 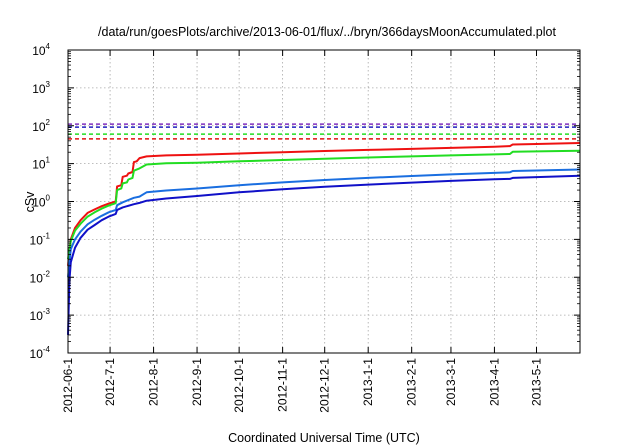 I want to click on y-tick-label: 10³, so click(x=41, y=88).